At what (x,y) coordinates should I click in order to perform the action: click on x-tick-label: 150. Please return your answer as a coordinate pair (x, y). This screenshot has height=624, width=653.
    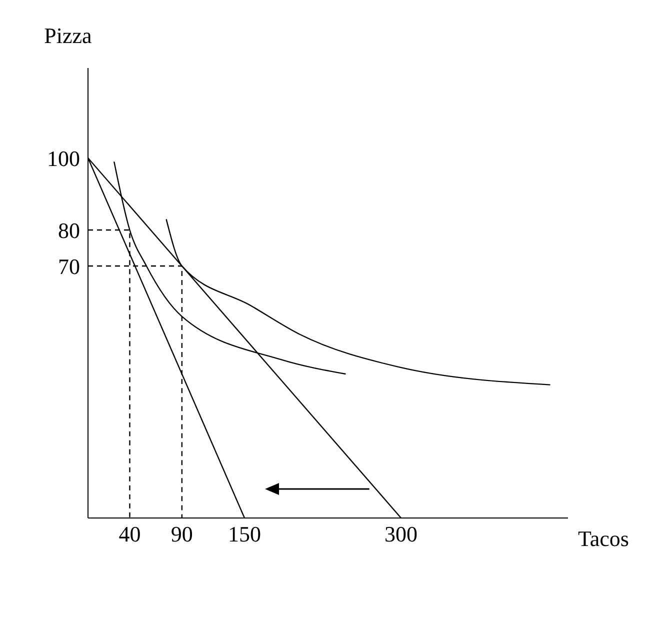
    Looking at the image, I should click on (245, 534).